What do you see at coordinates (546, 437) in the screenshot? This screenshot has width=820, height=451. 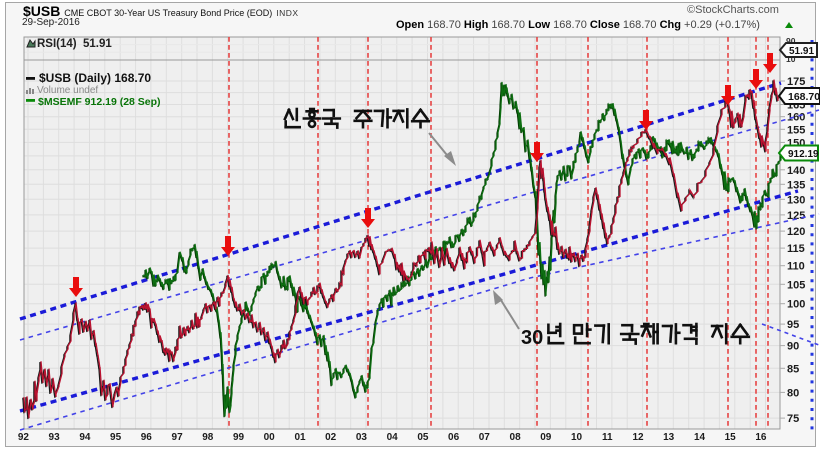 I see `svg-text: 09` at bounding box center [546, 437].